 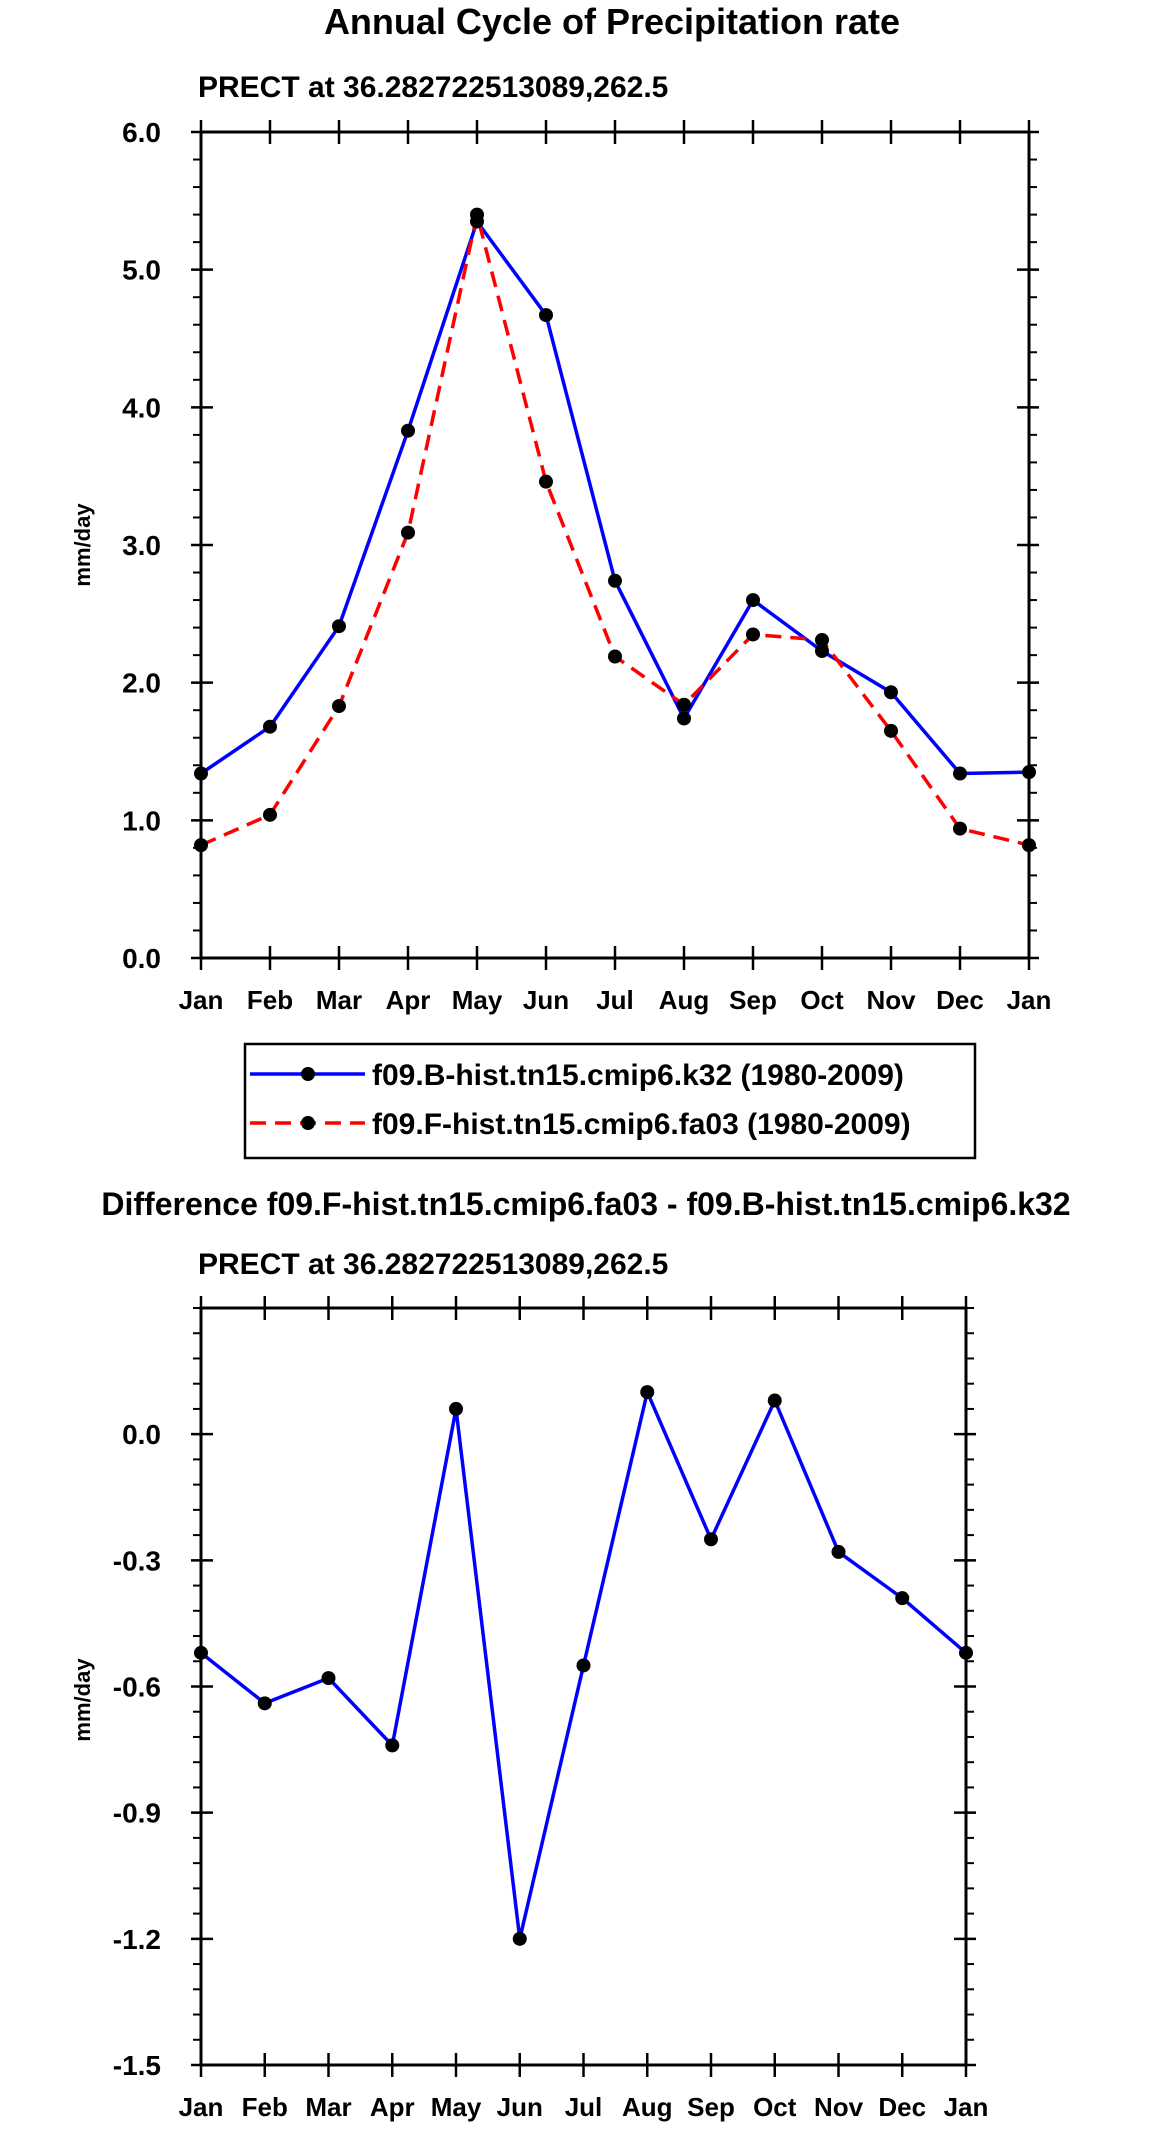 What do you see at coordinates (137, 1813) in the screenshot?
I see `chart2-ytick-label: -0.9` at bounding box center [137, 1813].